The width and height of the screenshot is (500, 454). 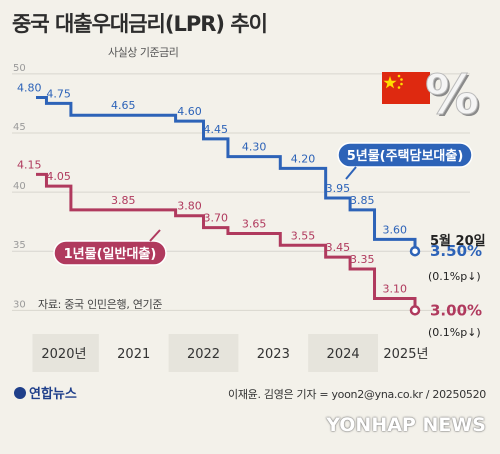 I want to click on x-tick-label: 2020년, so click(x=63, y=354).